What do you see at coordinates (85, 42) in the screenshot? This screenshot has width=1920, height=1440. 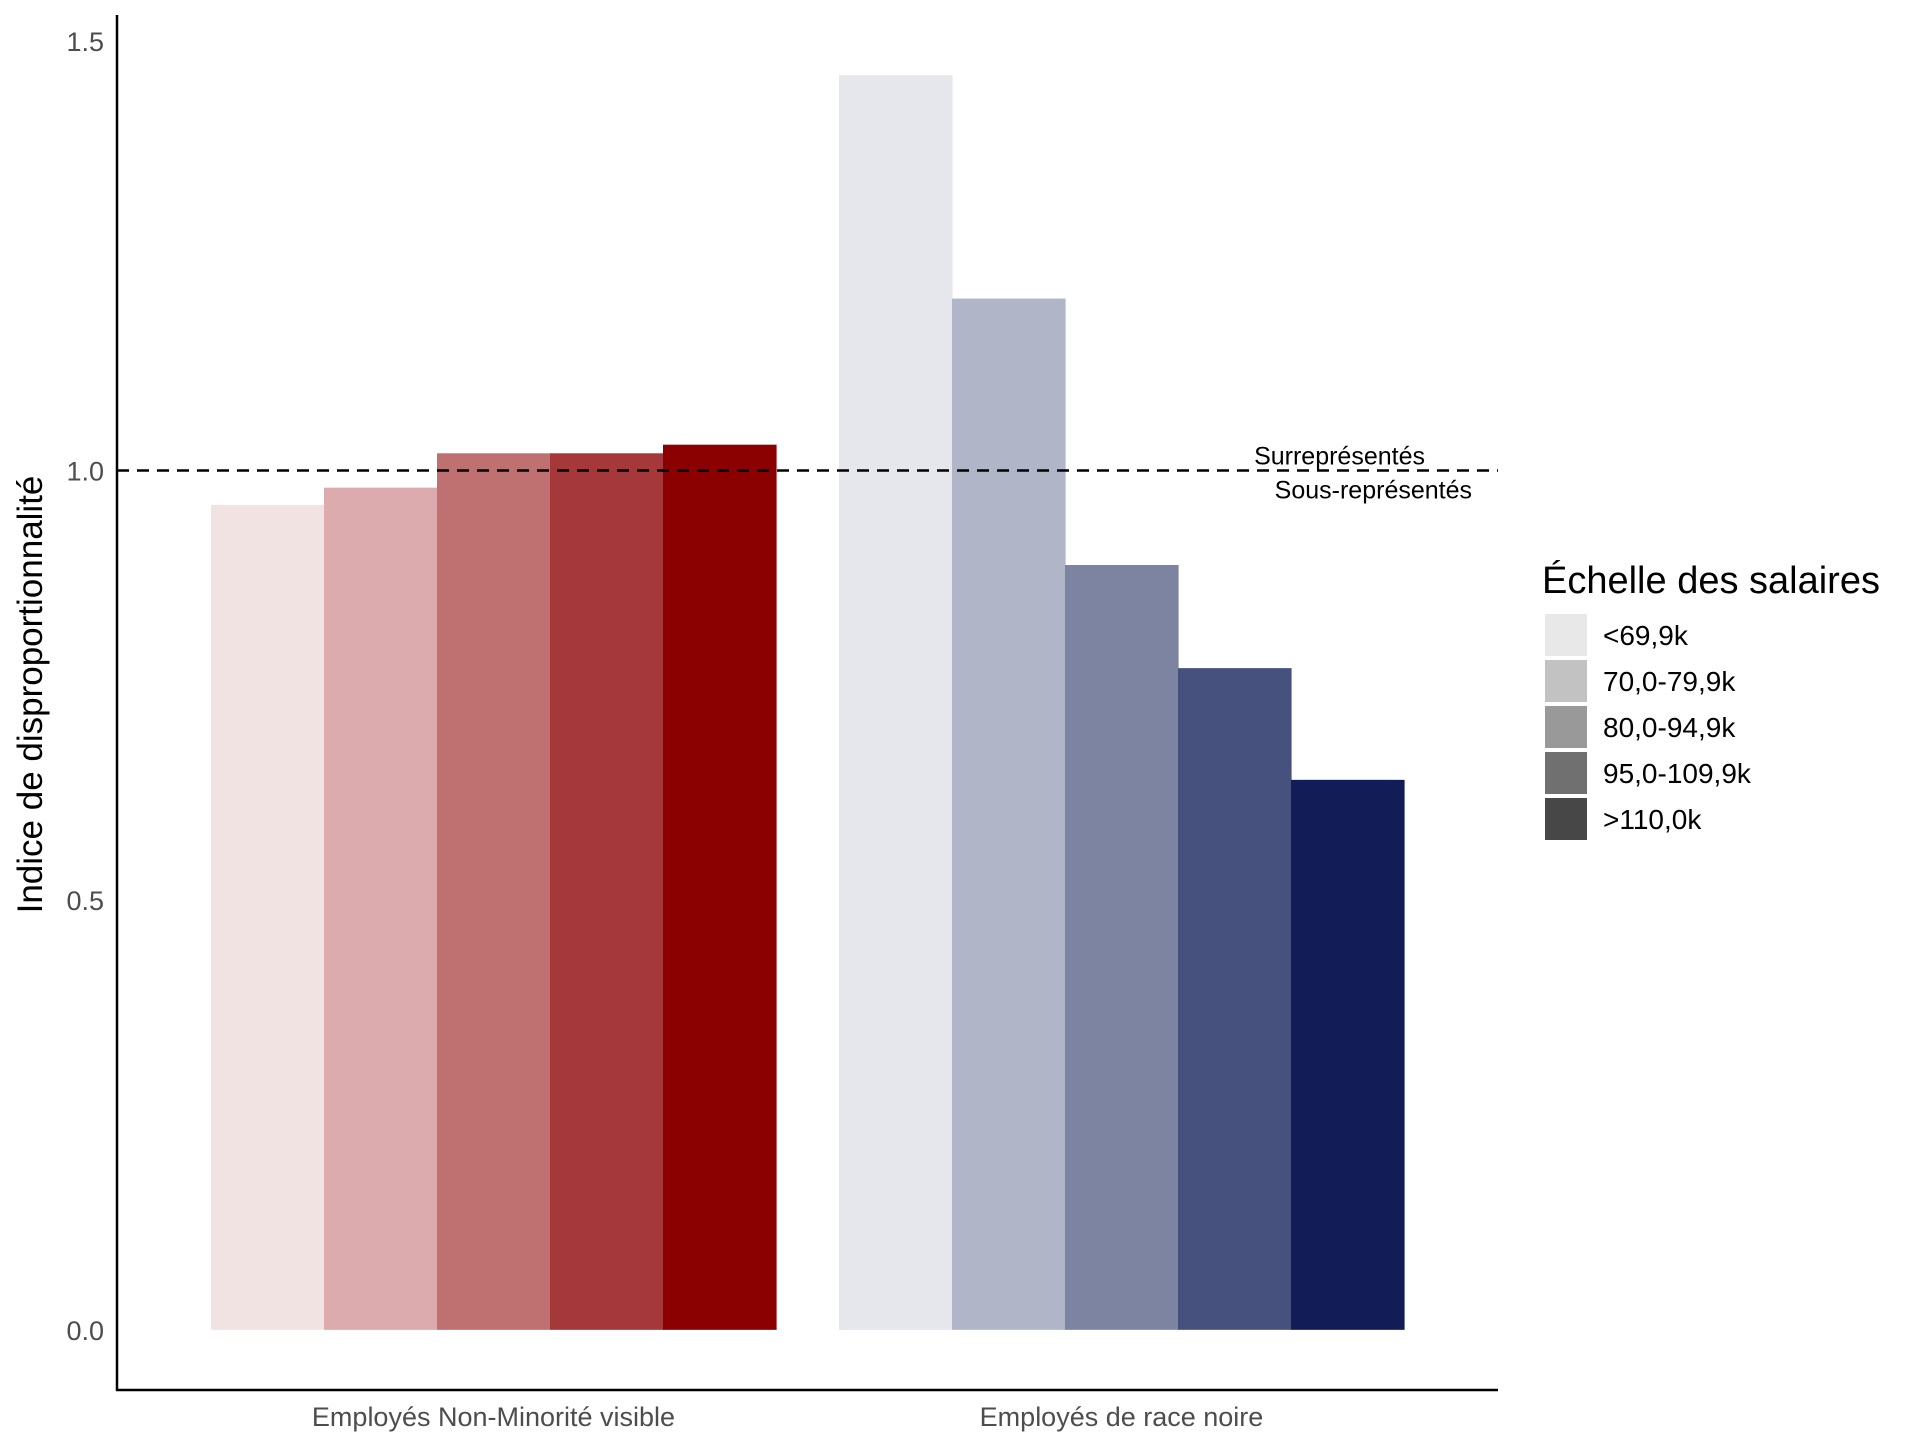 I see `y-tick-label: 1.5` at bounding box center [85, 42].